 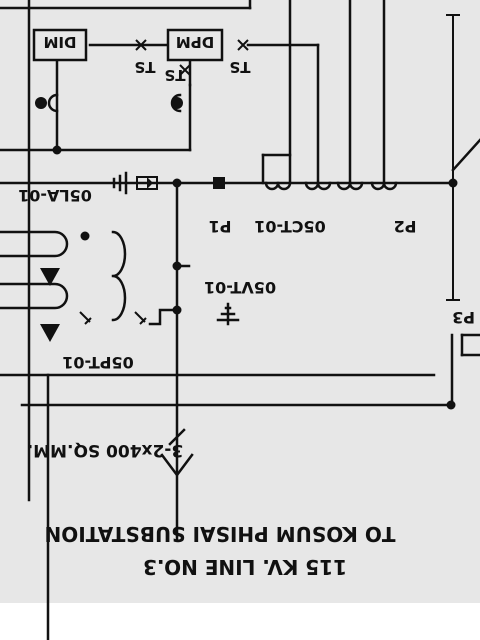 What do you see at coordinates (453, 183) in the screenshot?
I see `junction-bus-left` at bounding box center [453, 183].